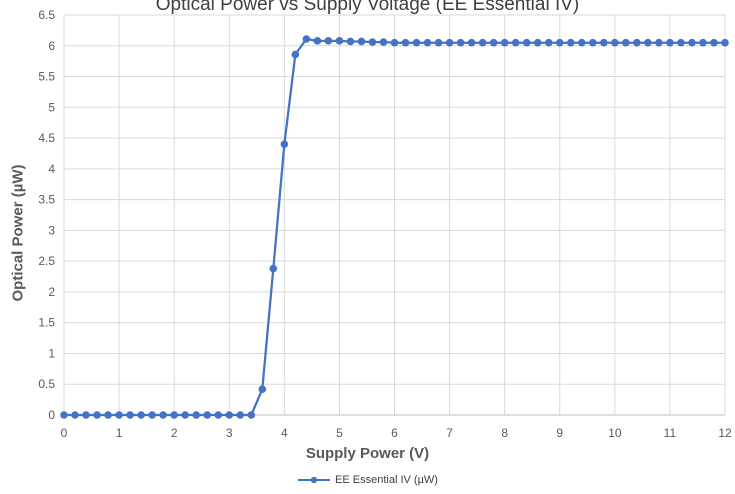  I want to click on x-tick-label: 6, so click(394, 433).